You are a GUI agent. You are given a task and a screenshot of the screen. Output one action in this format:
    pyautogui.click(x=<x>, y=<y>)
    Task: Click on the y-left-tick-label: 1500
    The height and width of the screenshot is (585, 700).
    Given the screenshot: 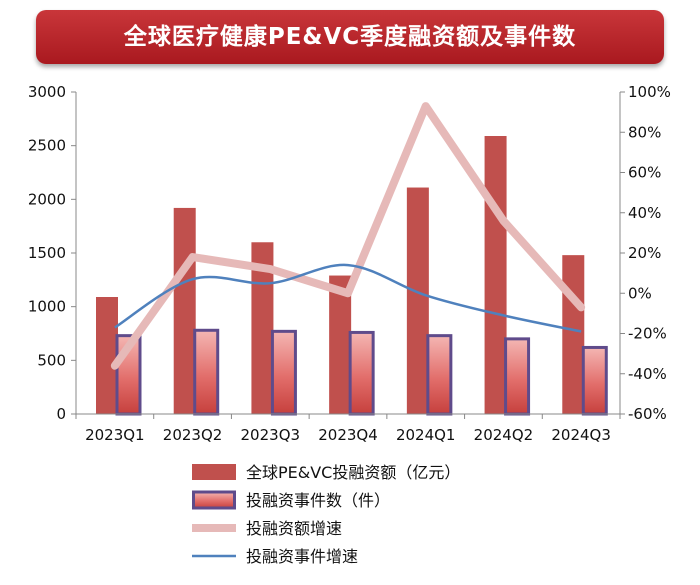 What is the action you would take?
    pyautogui.click(x=47, y=253)
    